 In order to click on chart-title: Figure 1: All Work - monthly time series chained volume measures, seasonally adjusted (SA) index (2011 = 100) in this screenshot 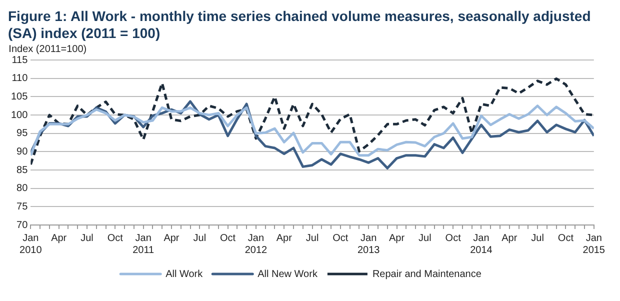, I will do `click(300, 25)`.